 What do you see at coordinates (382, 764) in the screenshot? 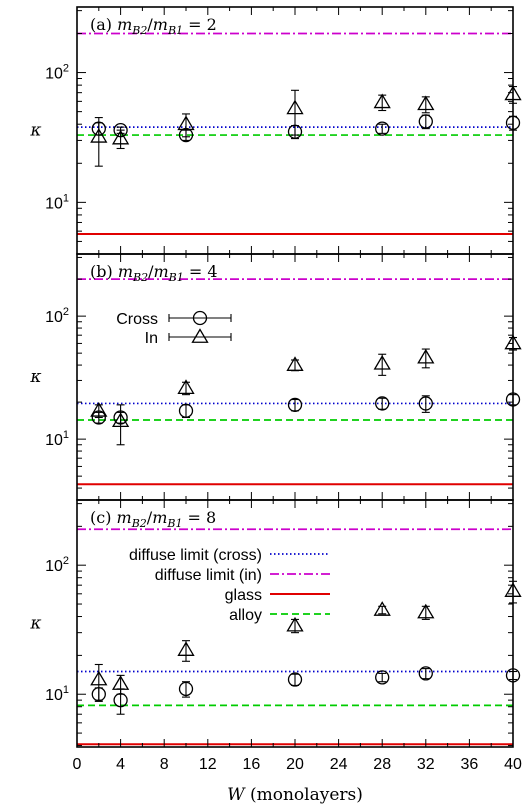
I see `x-tick-label: 28` at bounding box center [382, 764].